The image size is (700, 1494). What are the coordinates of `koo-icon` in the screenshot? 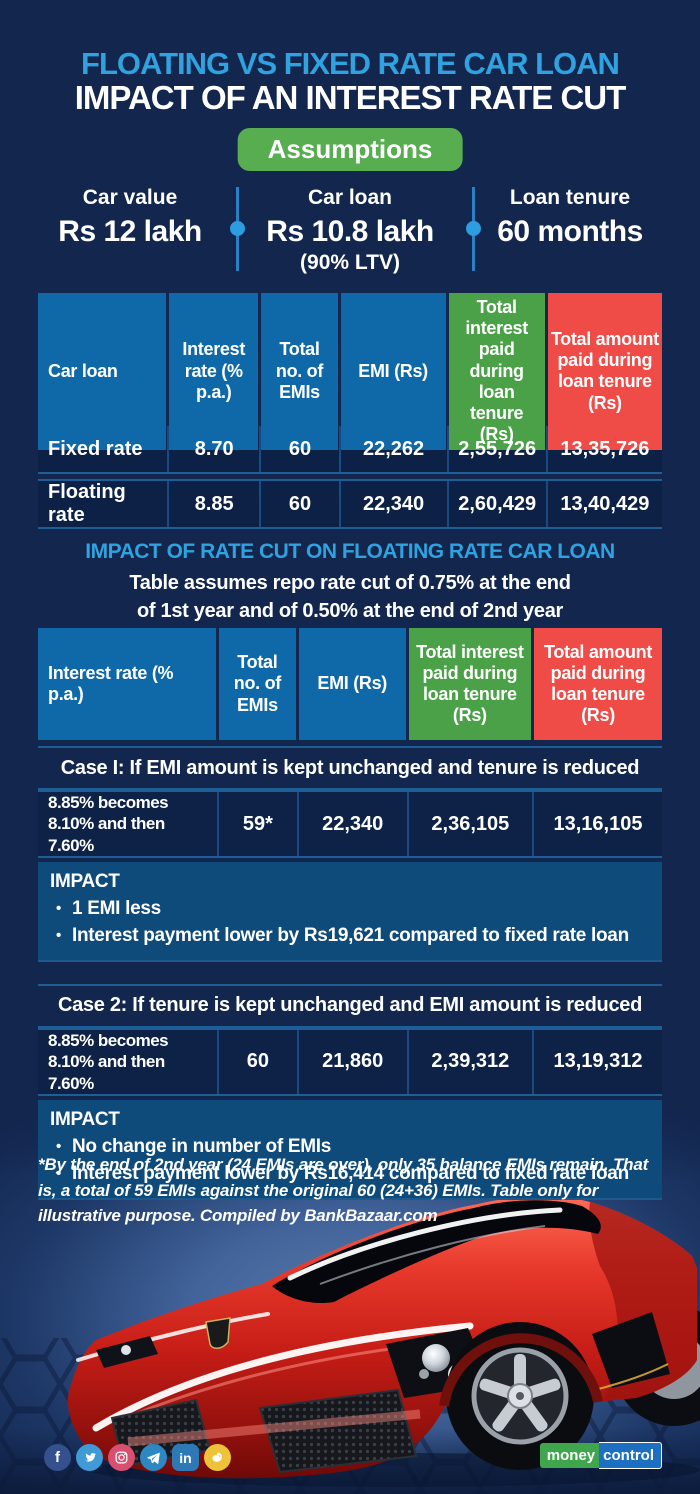 It's located at (217, 1457).